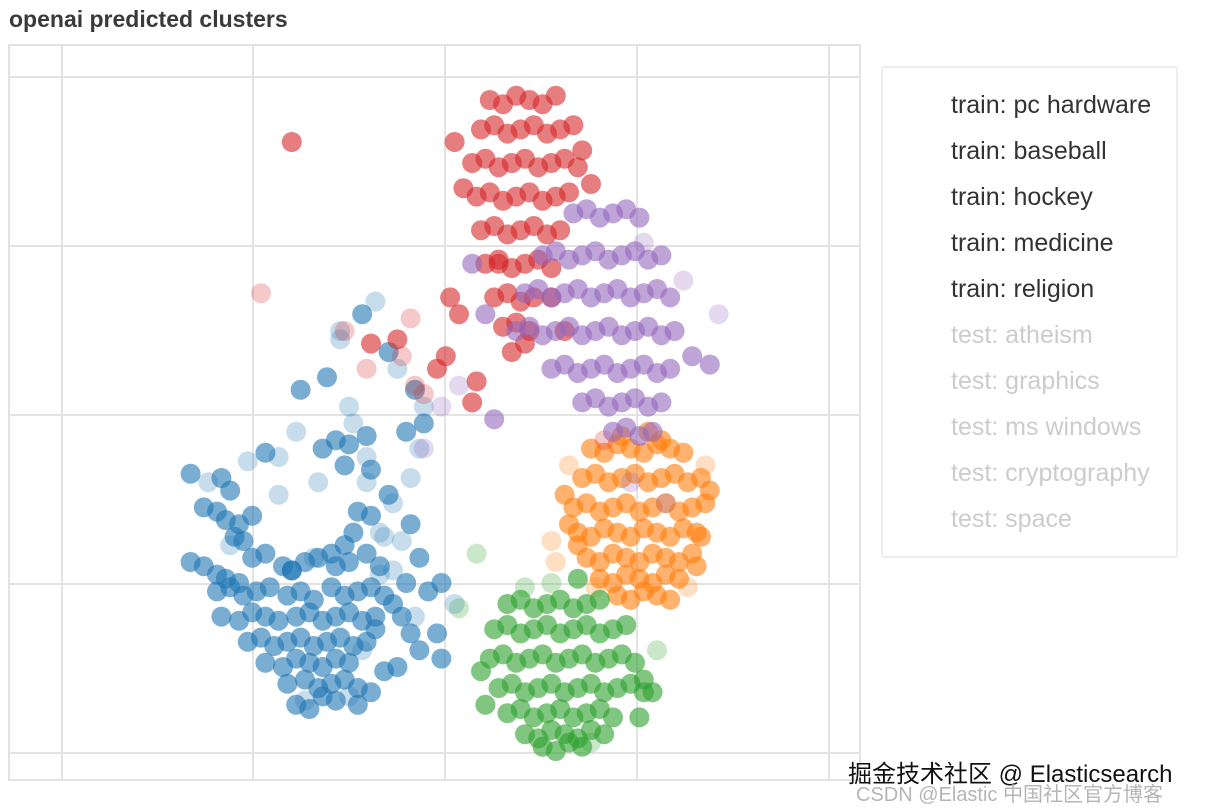 This screenshot has height=808, width=1214. What do you see at coordinates (1032, 243) in the screenshot?
I see `legend-item: train: medicine` at bounding box center [1032, 243].